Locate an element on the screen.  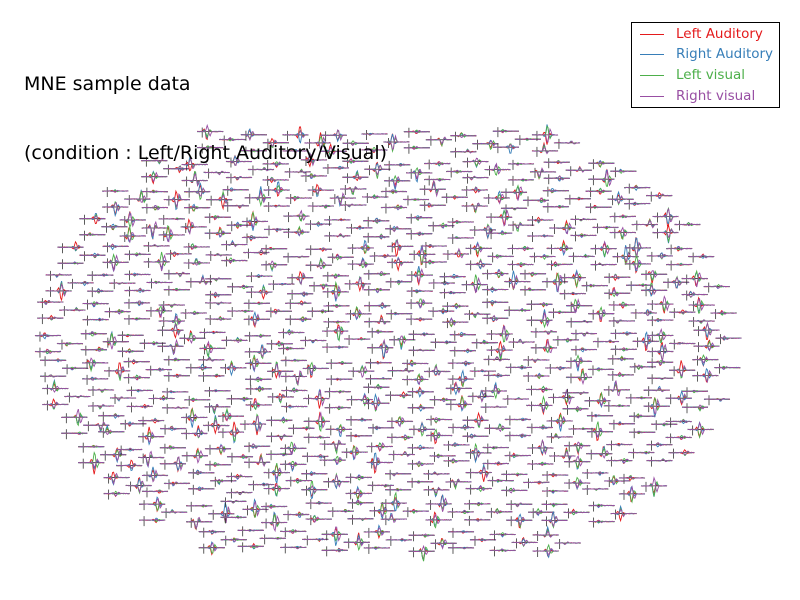
waveform-right-auditory is located at coordinates (676, 284).